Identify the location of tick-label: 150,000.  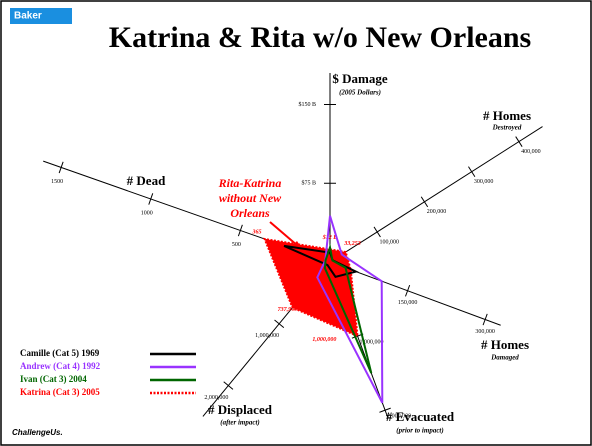
(408, 303).